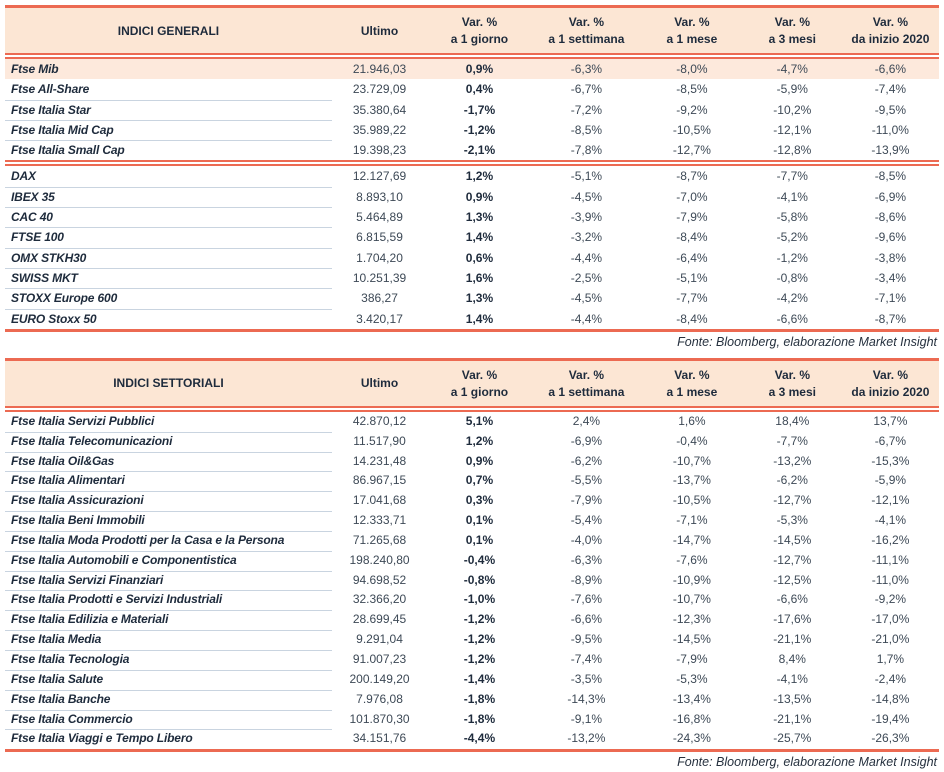 The width and height of the screenshot is (944, 772). What do you see at coordinates (890, 89) in the screenshot?
I see `var-inizio-2020-value: -7,4%` at bounding box center [890, 89].